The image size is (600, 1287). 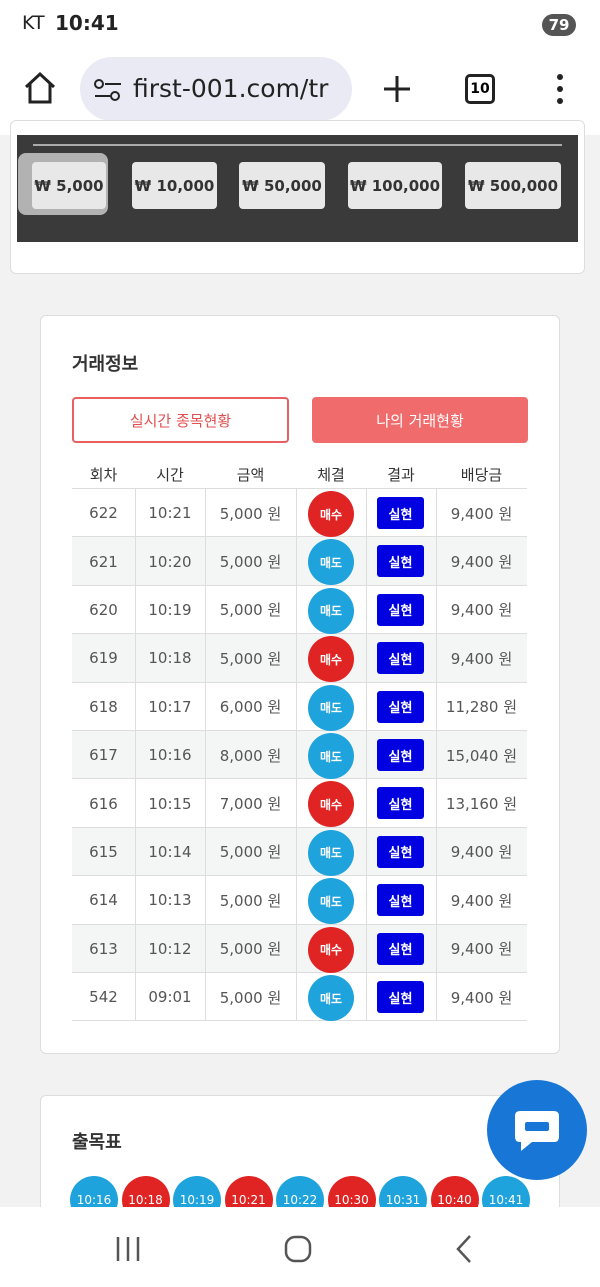 I want to click on live-tab: 실시간 종목현황, so click(x=180, y=420).